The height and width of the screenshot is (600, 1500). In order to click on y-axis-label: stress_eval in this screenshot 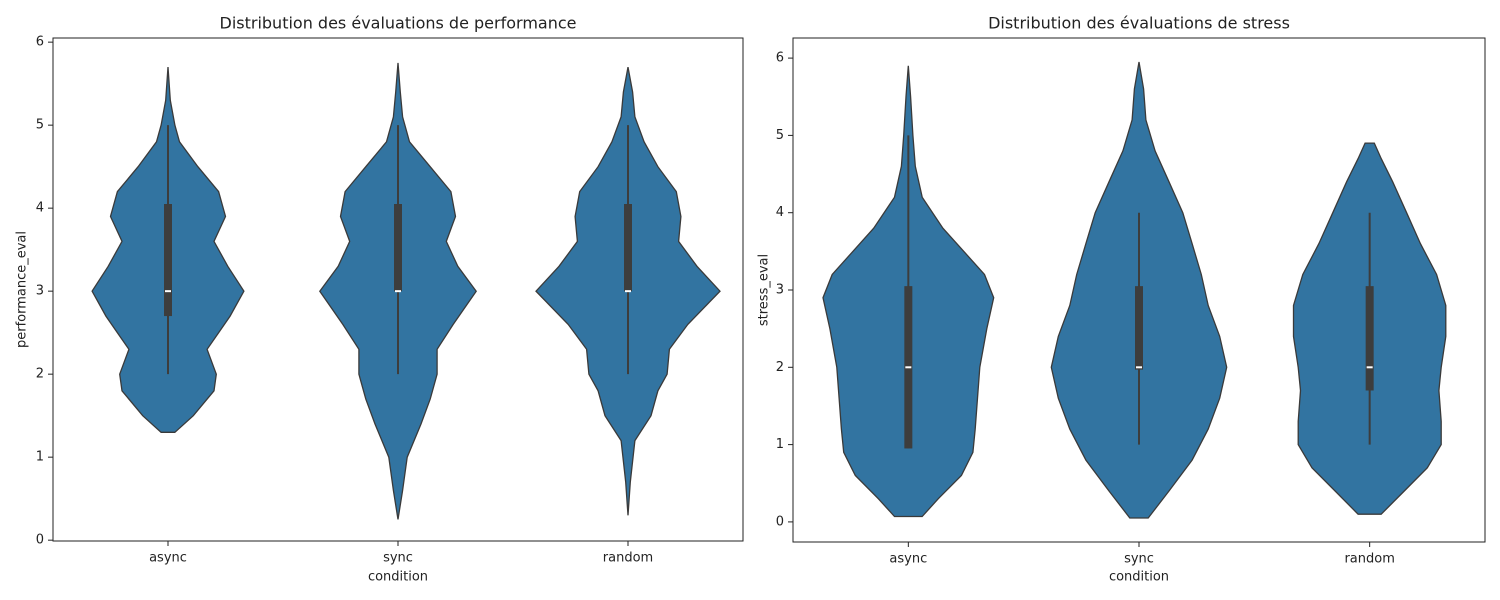, I will do `click(764, 290)`.